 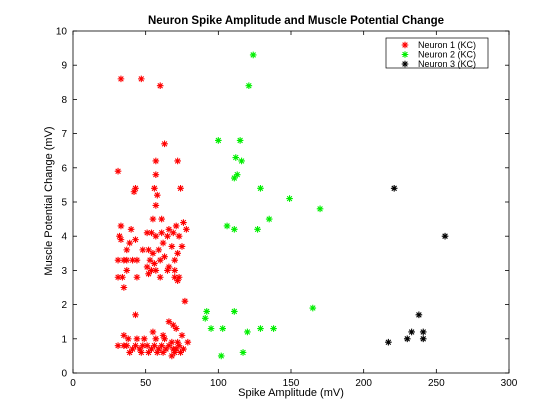 I want to click on legend-label: Neuron 3 (KC), so click(x=447, y=64).